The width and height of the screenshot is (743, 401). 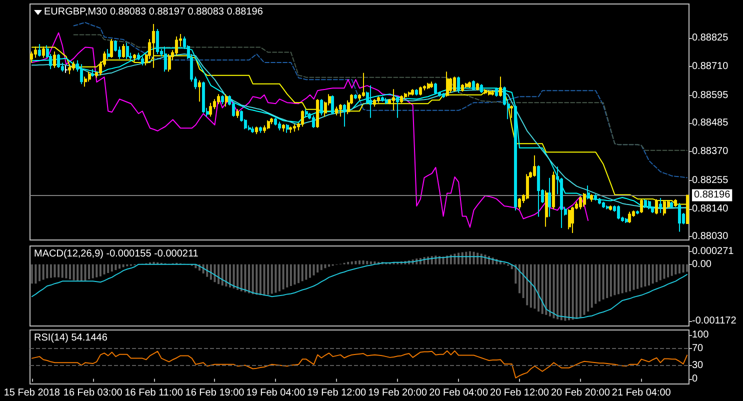 What do you see at coordinates (154, 393) in the screenshot?
I see `x-tick-label: 16 Feb 11:00` at bounding box center [154, 393].